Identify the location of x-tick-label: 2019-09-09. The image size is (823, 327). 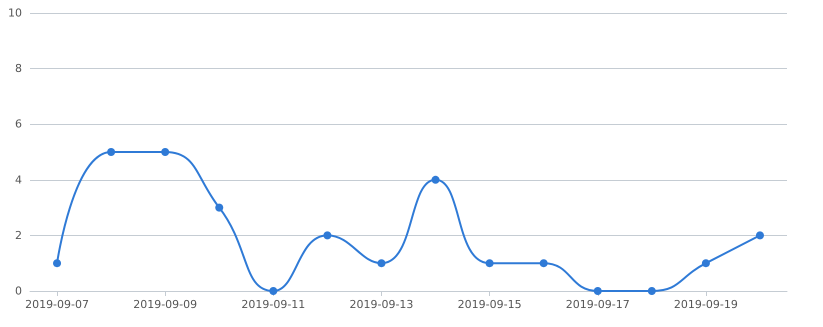
(165, 304).